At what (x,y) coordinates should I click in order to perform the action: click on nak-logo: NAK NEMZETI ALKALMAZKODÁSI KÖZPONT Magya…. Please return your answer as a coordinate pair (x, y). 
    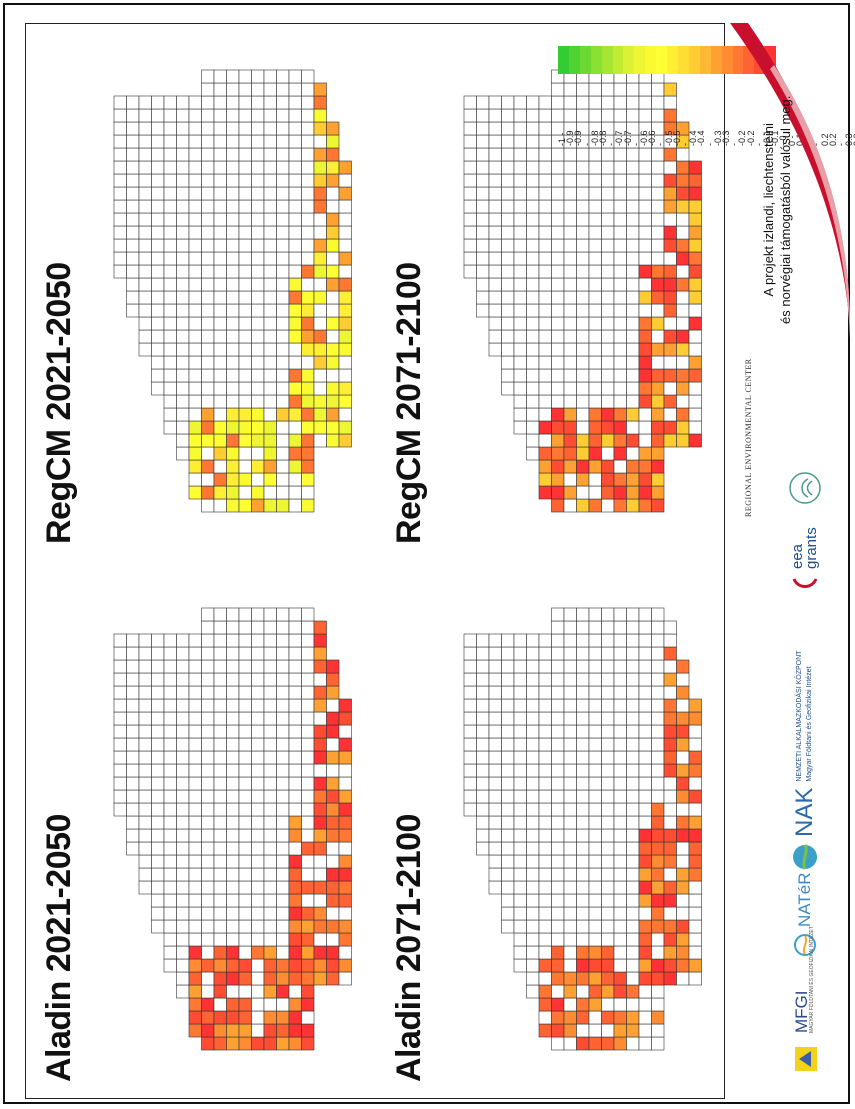
    Looking at the image, I should click on (805, 761).